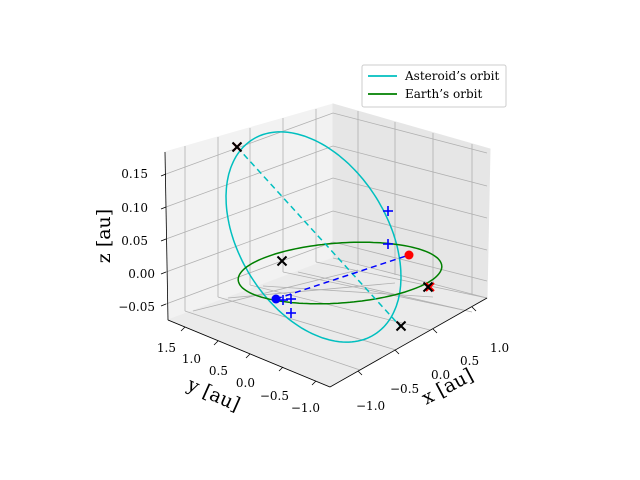 This screenshot has height=480, width=640. What do you see at coordinates (451, 76) in the screenshot?
I see `legend-label-asteroid: Asteroid’s orbit` at bounding box center [451, 76].